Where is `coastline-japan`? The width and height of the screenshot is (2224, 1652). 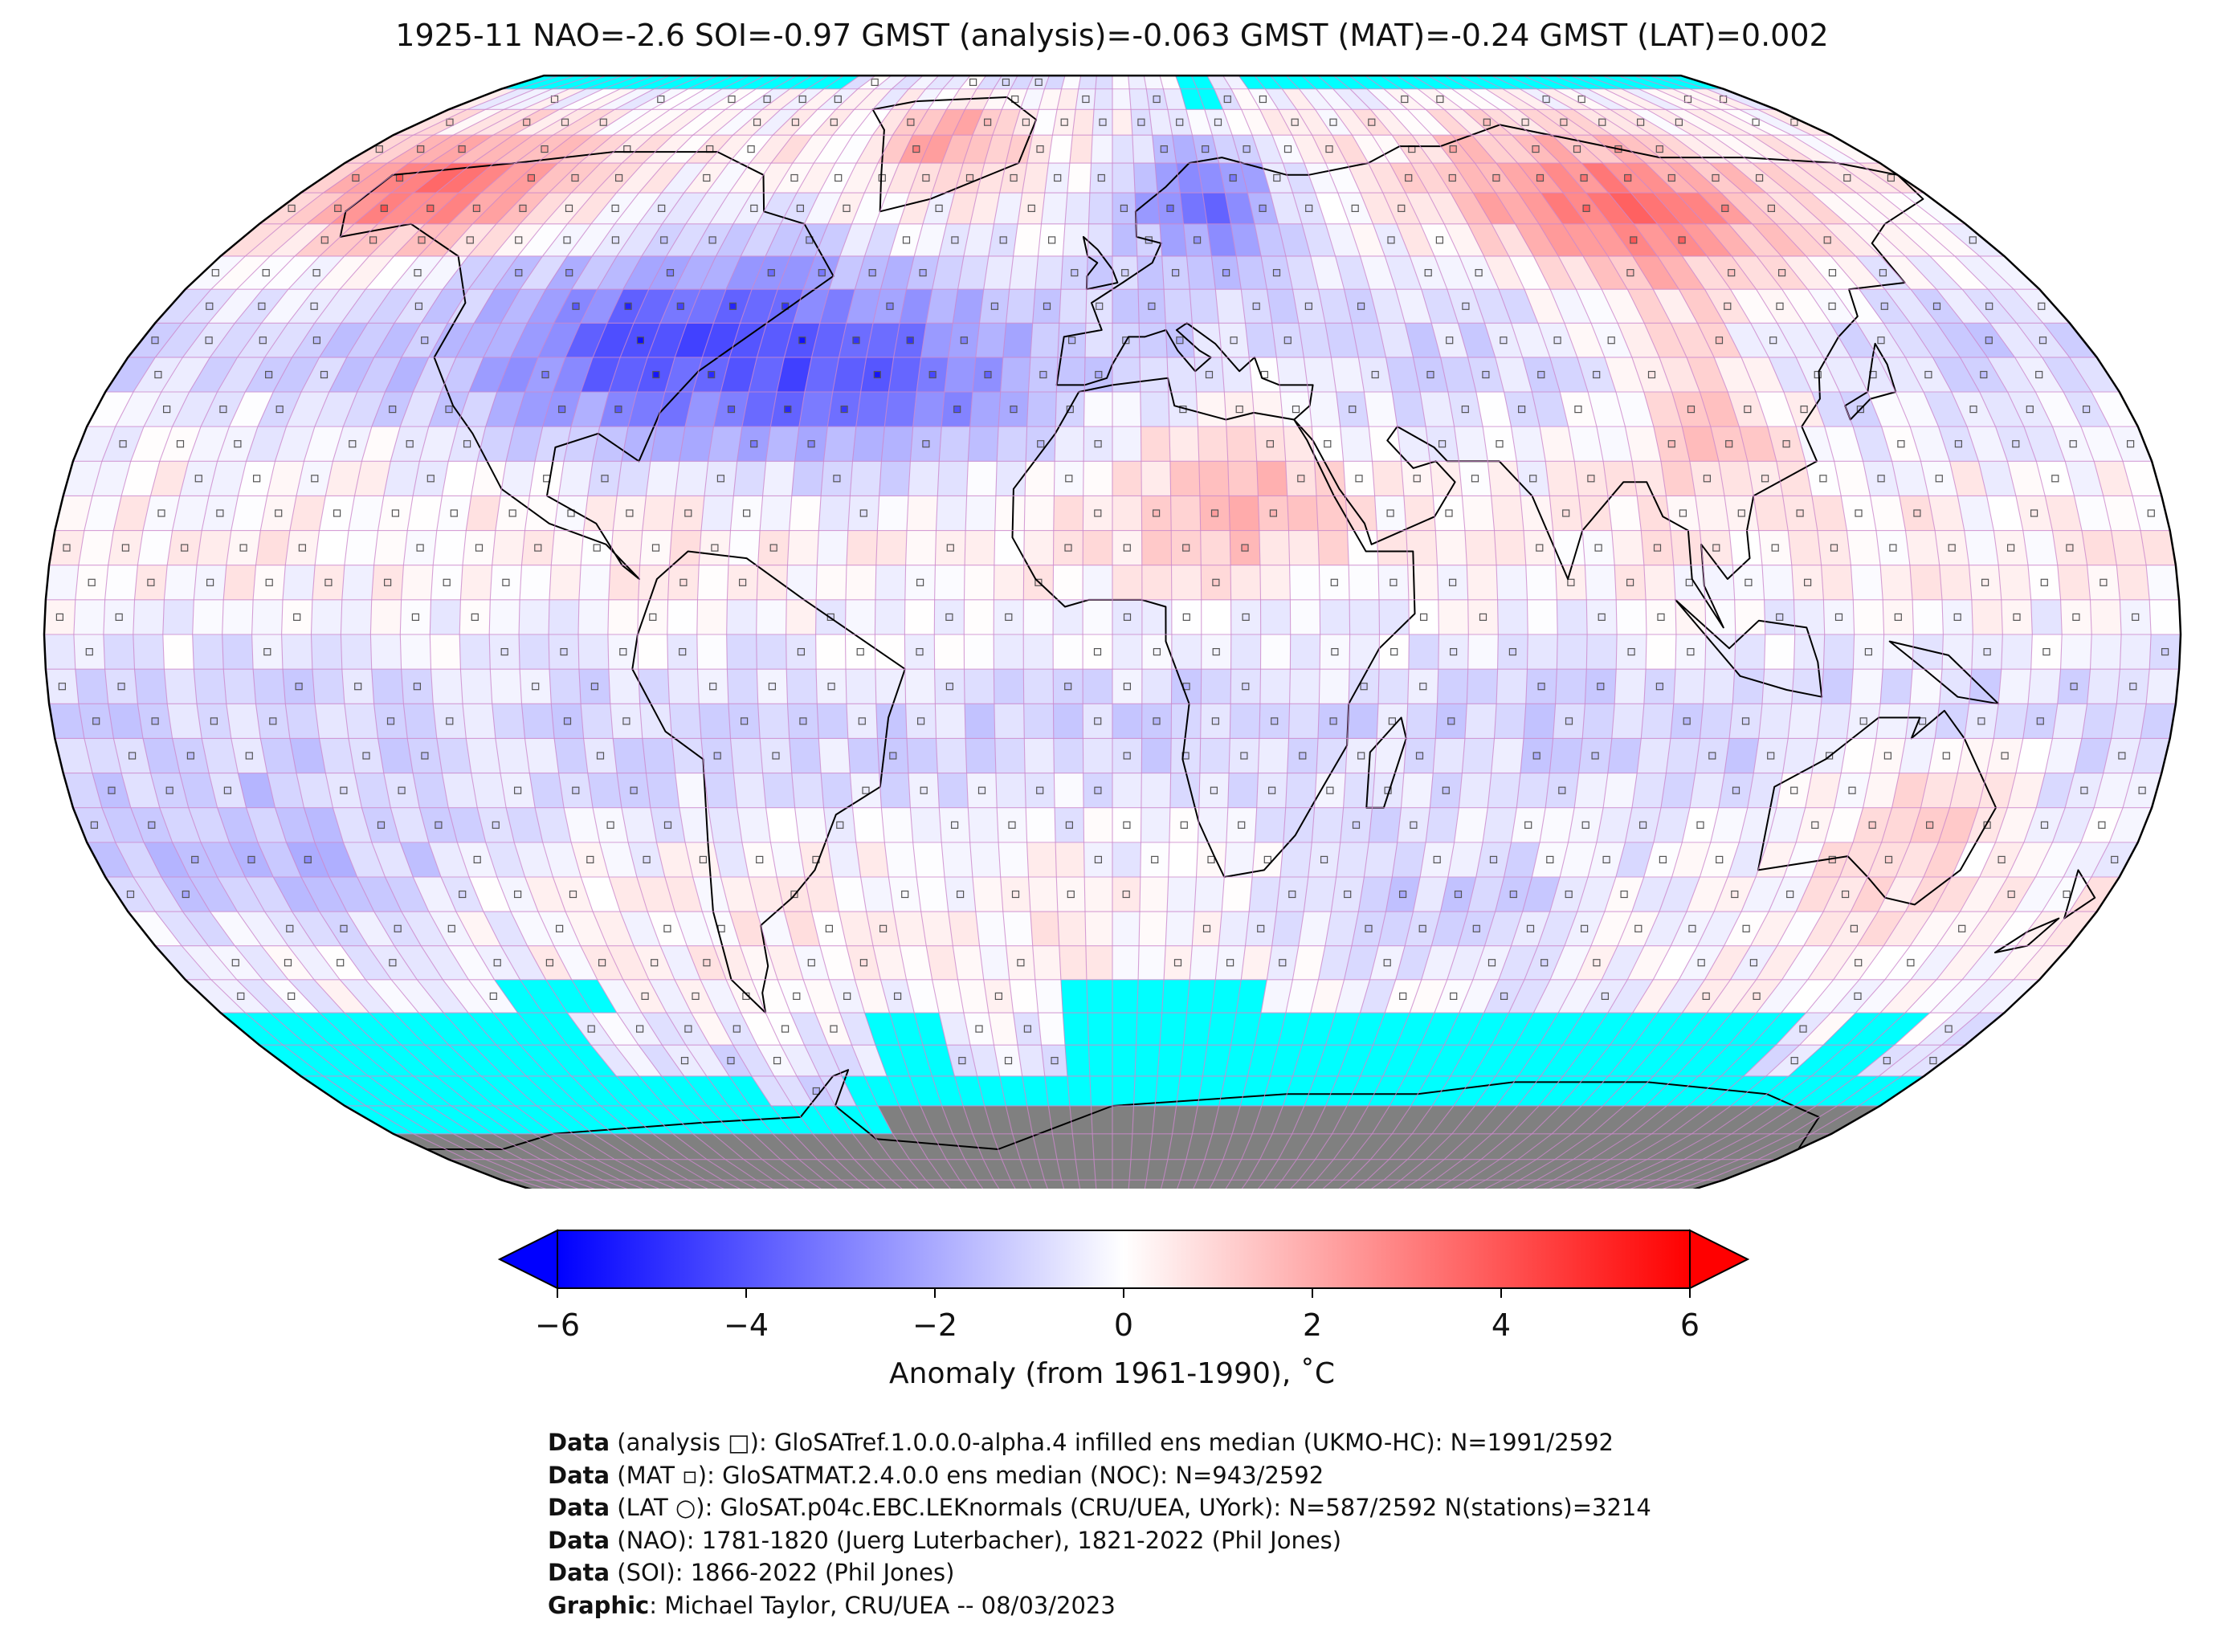 coastline-japan is located at coordinates (1870, 381).